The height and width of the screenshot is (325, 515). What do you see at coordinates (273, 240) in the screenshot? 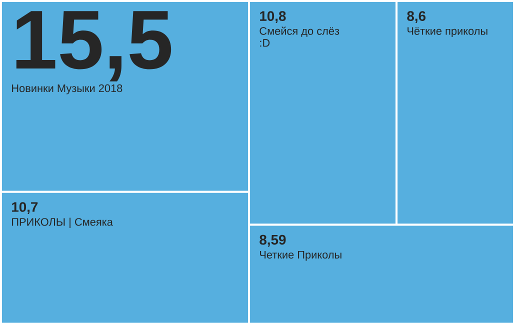
I see `data-label: 8,59` at bounding box center [273, 240].